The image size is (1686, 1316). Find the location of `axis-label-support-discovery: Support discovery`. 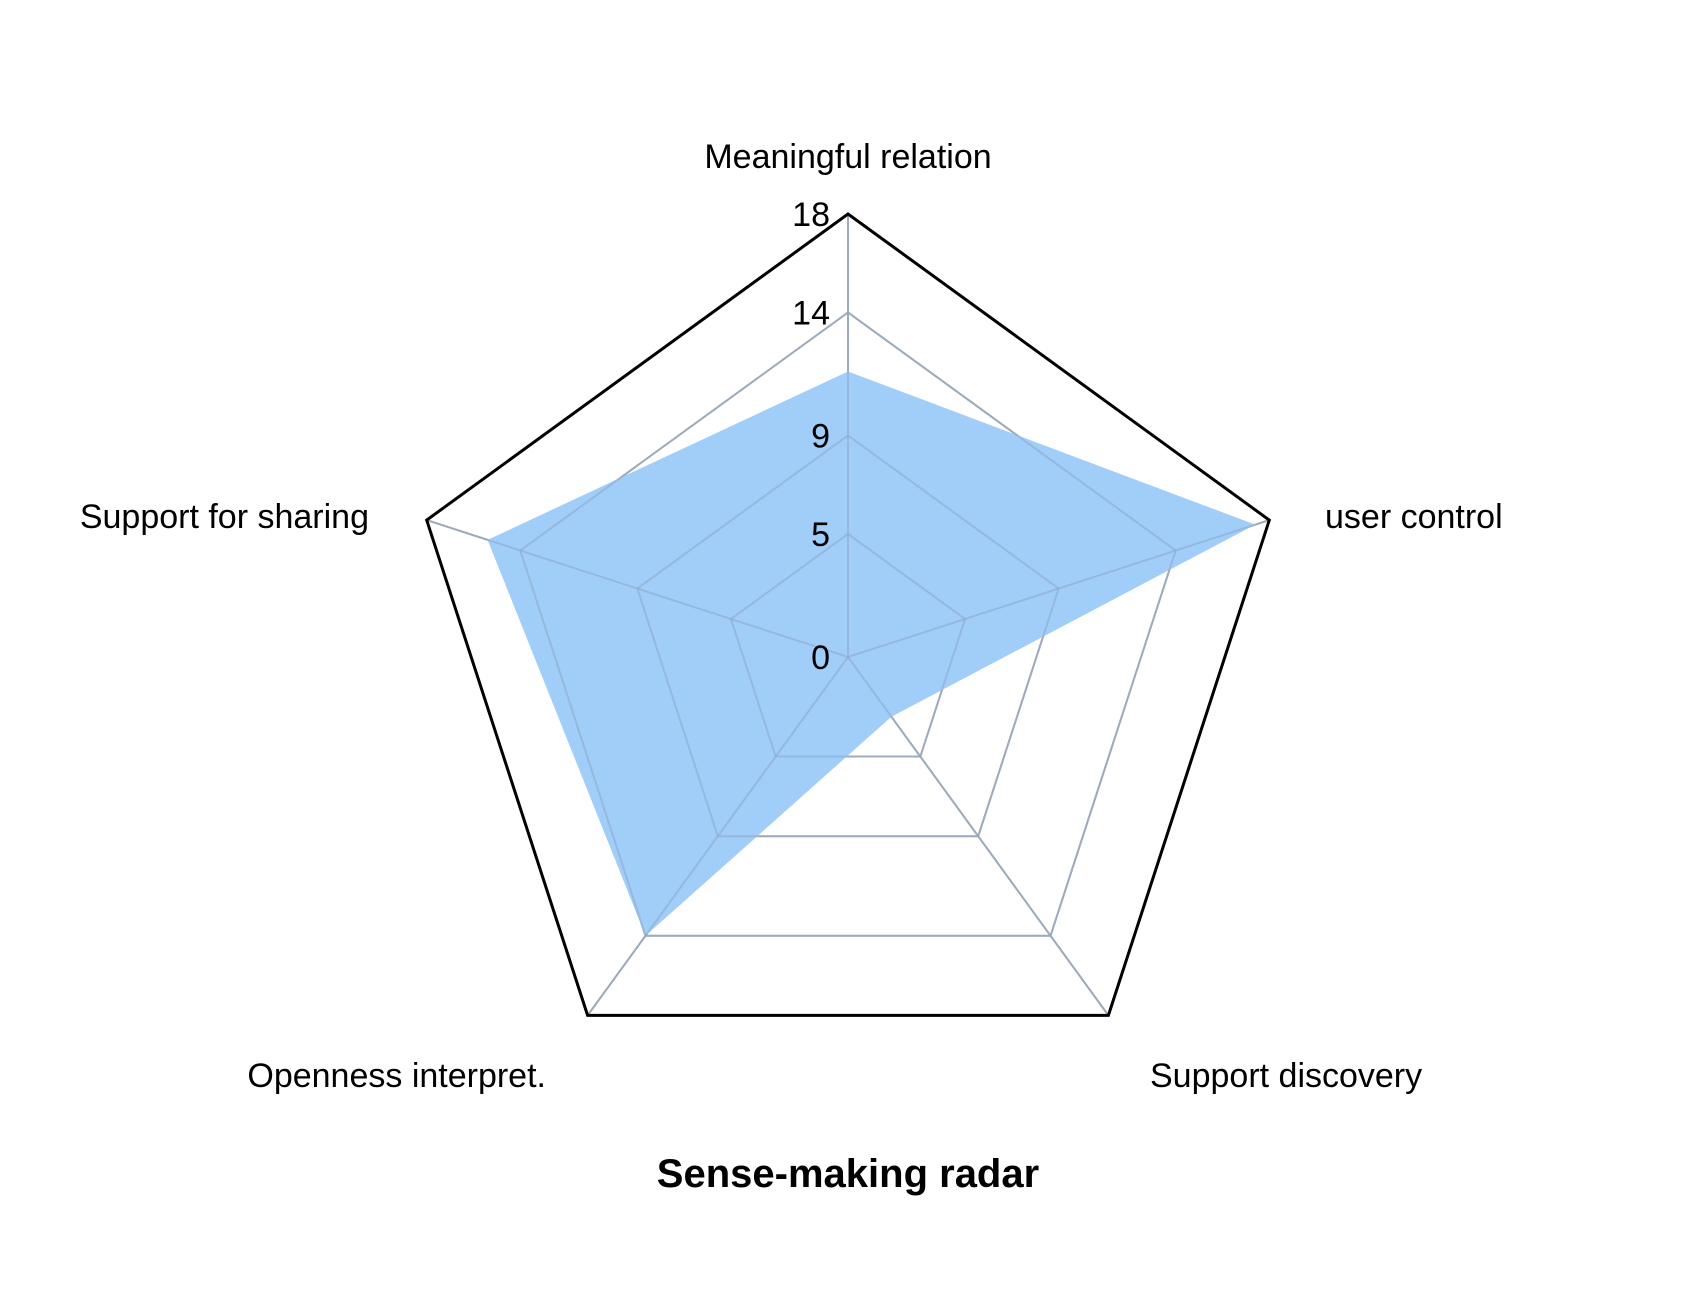

axis-label-support-discovery: Support discovery is located at coordinates (1286, 1076).